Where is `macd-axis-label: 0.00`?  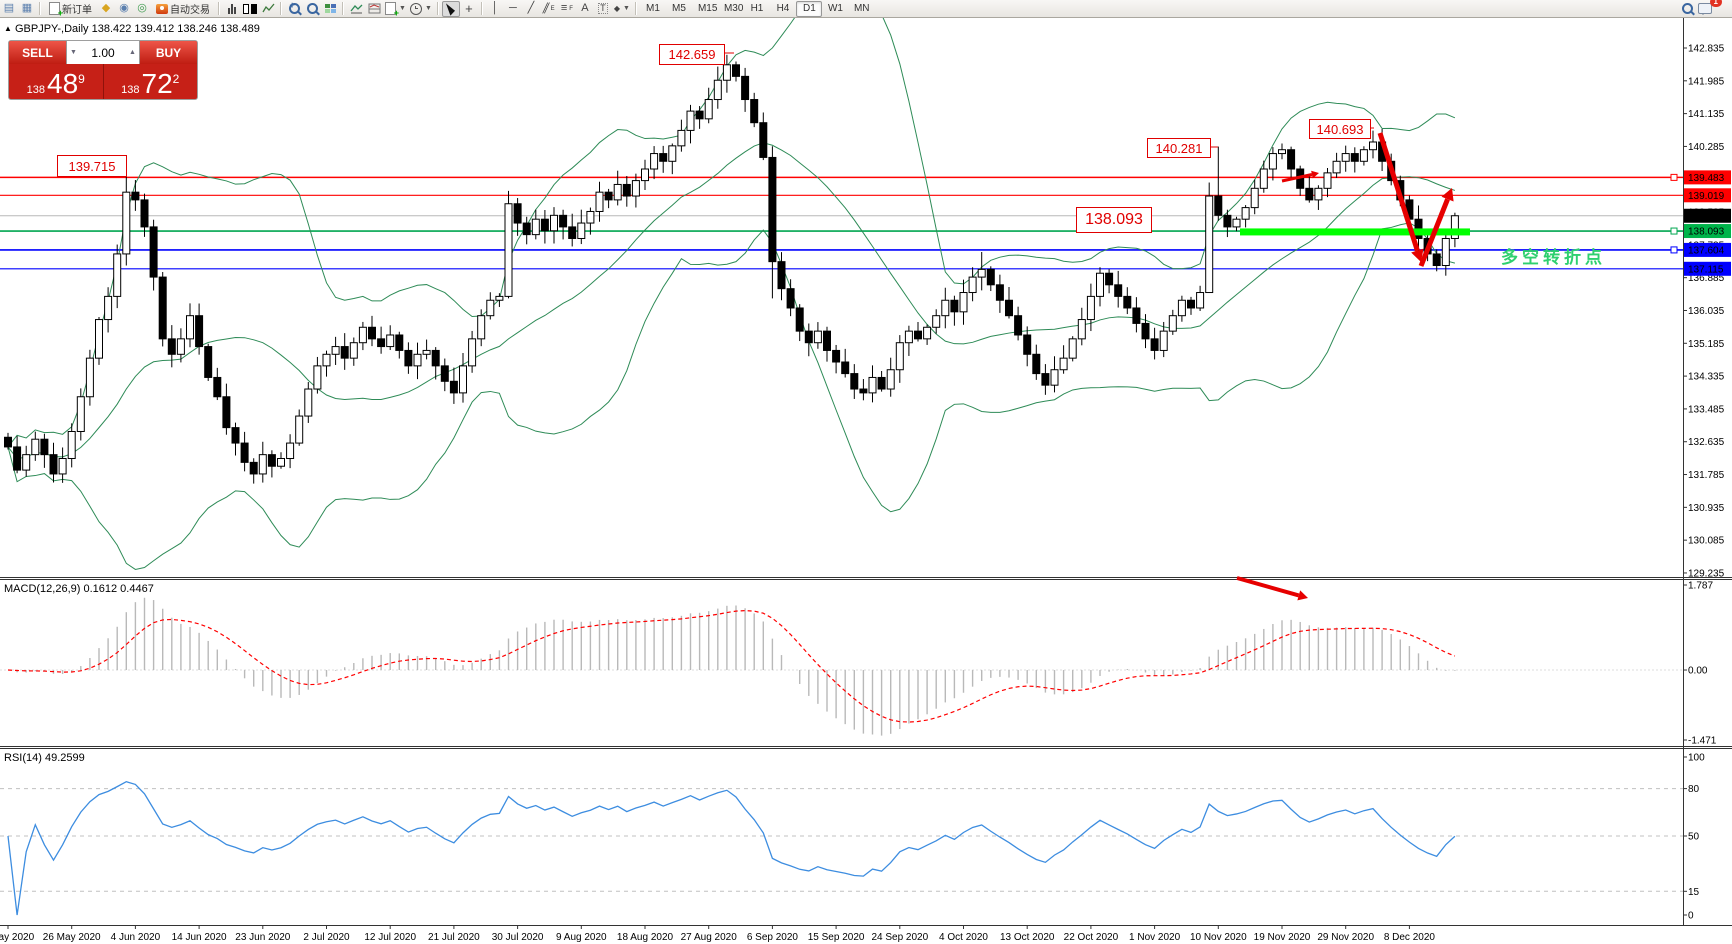
macd-axis-label: 0.00 is located at coordinates (1698, 671).